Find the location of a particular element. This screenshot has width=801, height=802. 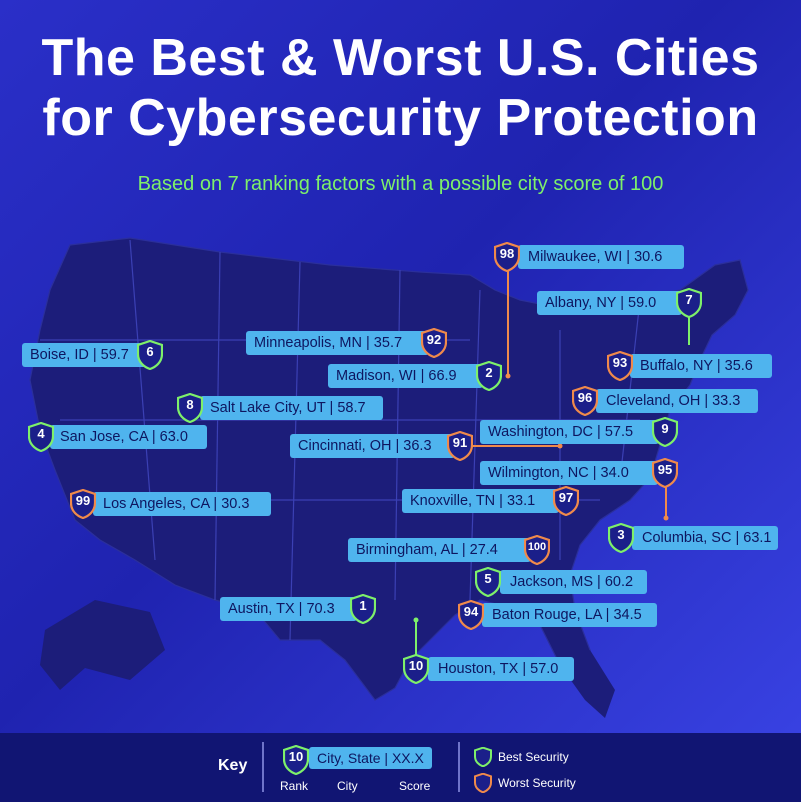

rank-number: 95 is located at coordinates (665, 469).